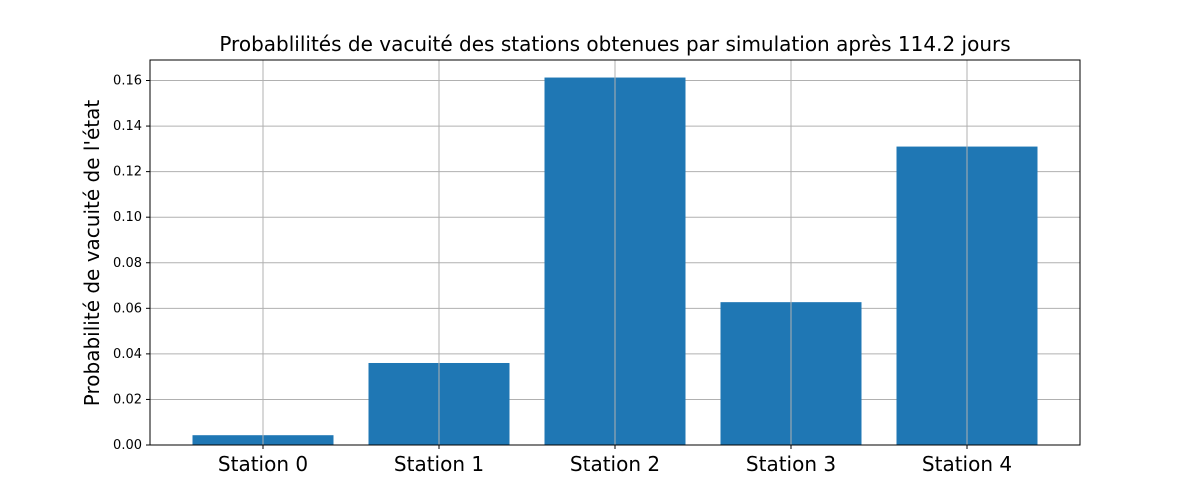 This screenshot has height=500, width=1200. I want to click on y-tick-label: 0.04, so click(127, 354).